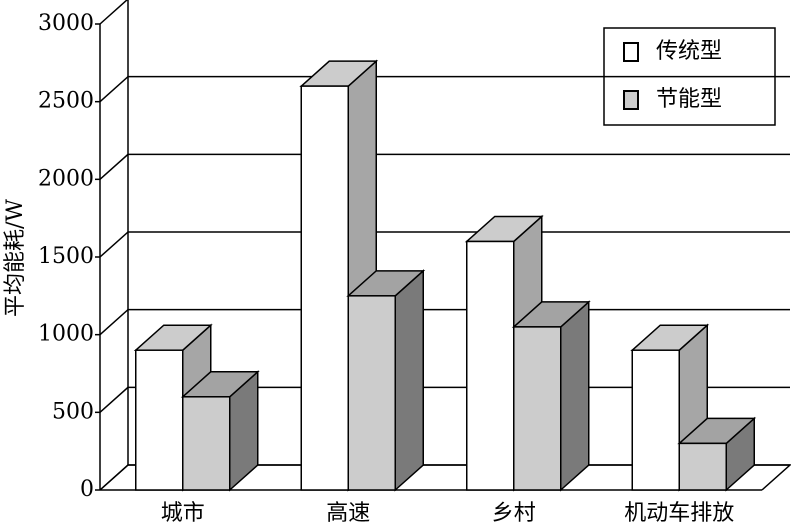 This screenshot has height=530, width=791. What do you see at coordinates (689, 99) in the screenshot?
I see `legend-label: 节能型` at bounding box center [689, 99].